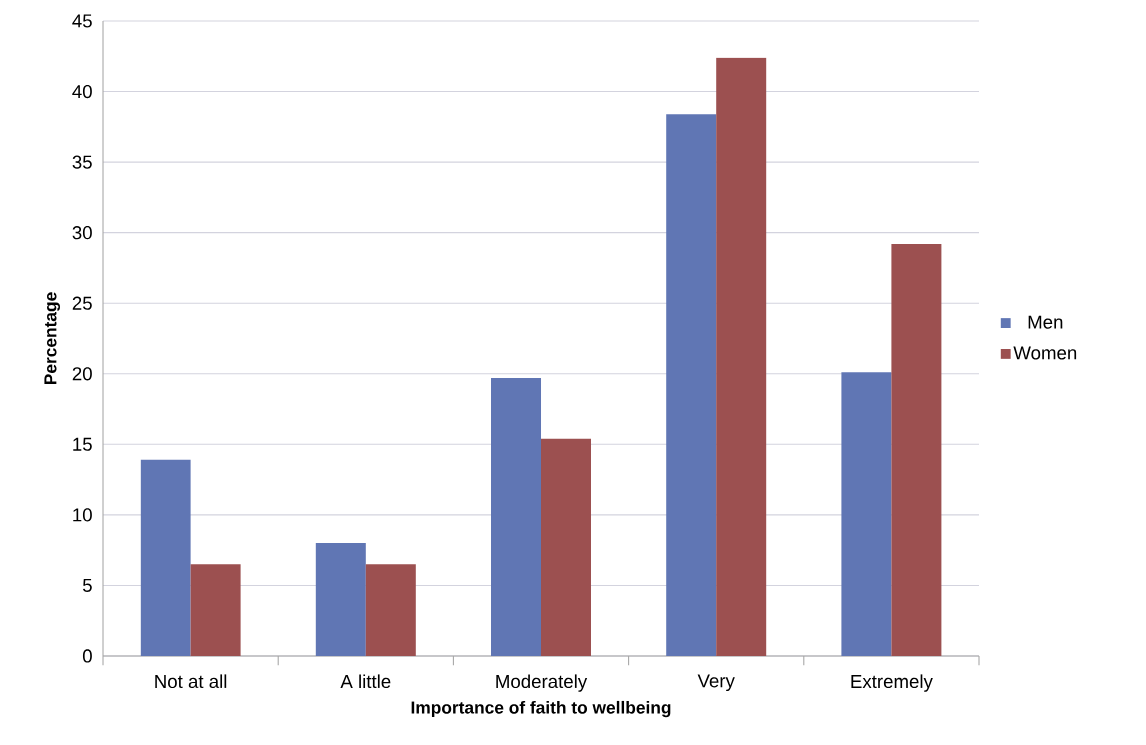 The height and width of the screenshot is (745, 1146). Describe the element at coordinates (82, 303) in the screenshot. I see `y-tick-label: 25` at that location.